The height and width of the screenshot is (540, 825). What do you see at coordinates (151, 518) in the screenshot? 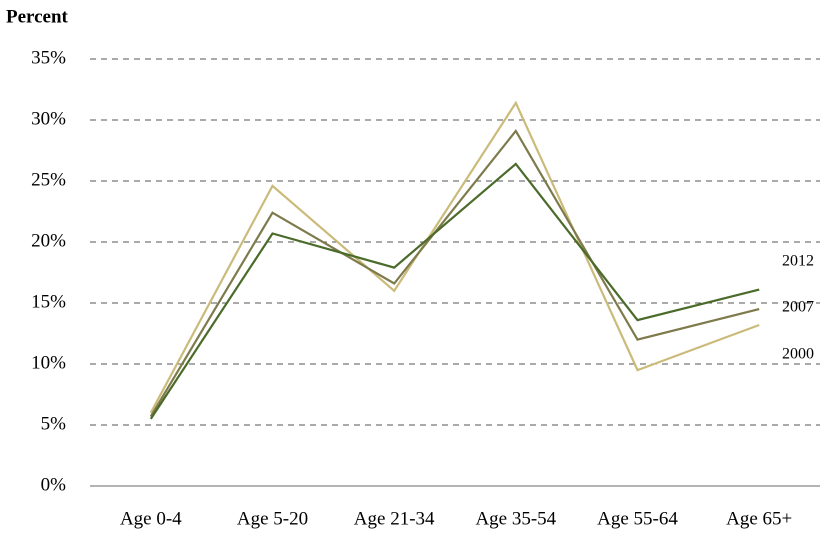
I see `x-tick-label: Age 0-4` at bounding box center [151, 518].